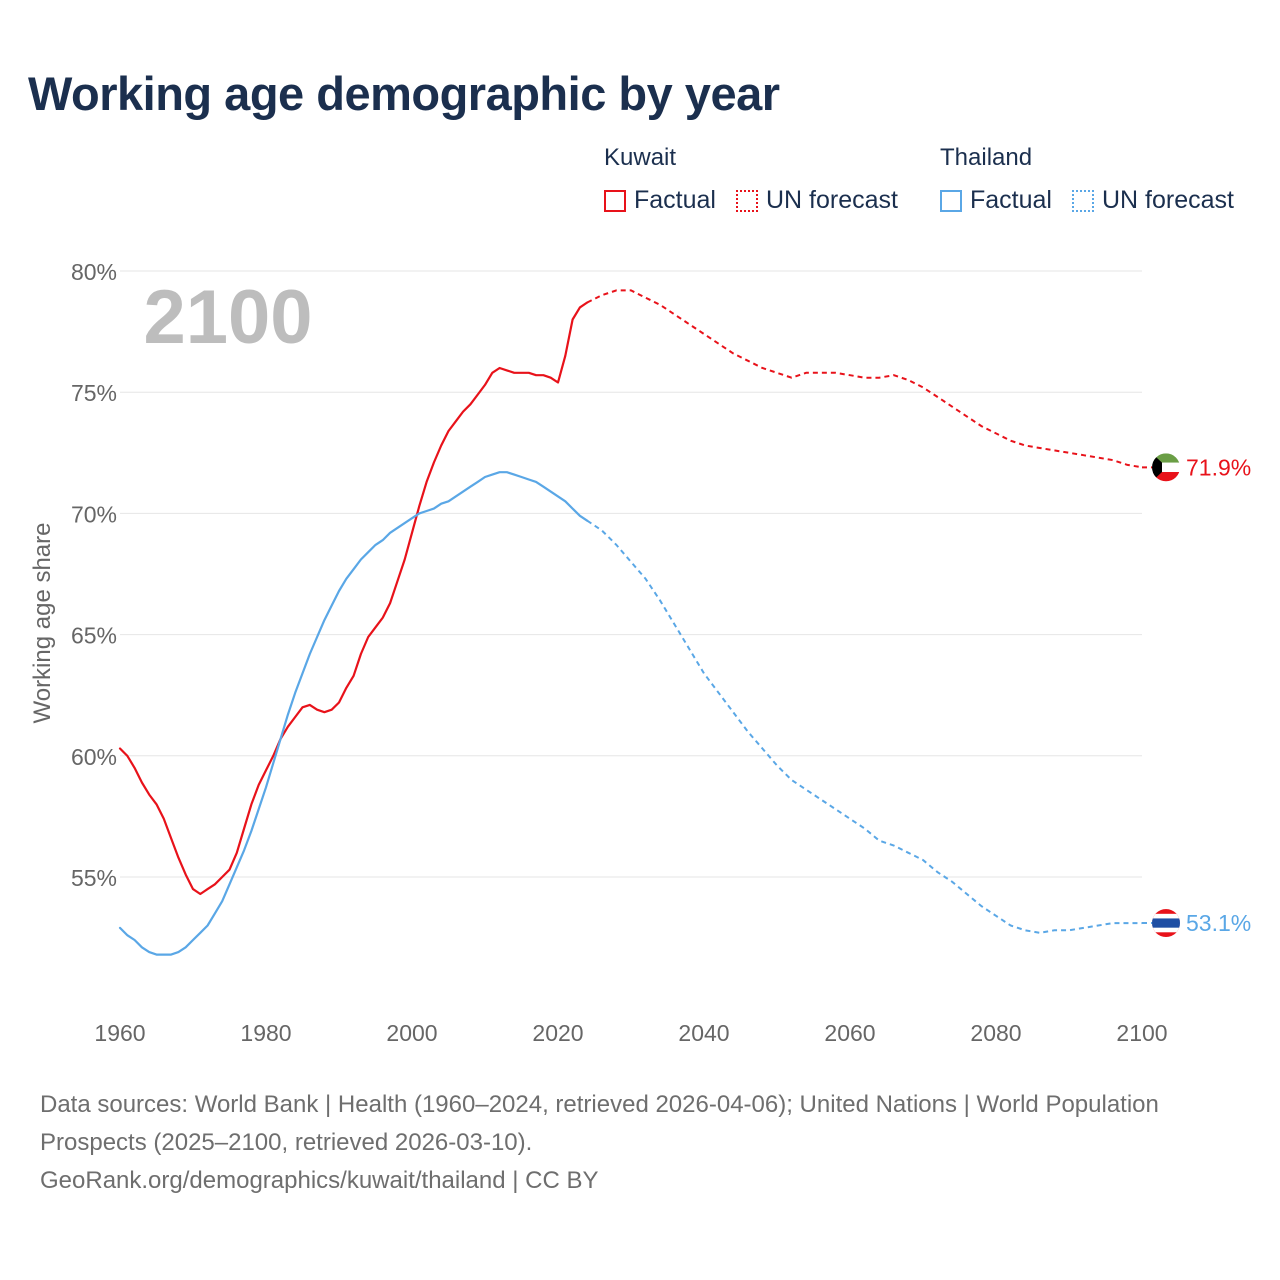  I want to click on series-line-thailand-forecast, so click(864, 726).